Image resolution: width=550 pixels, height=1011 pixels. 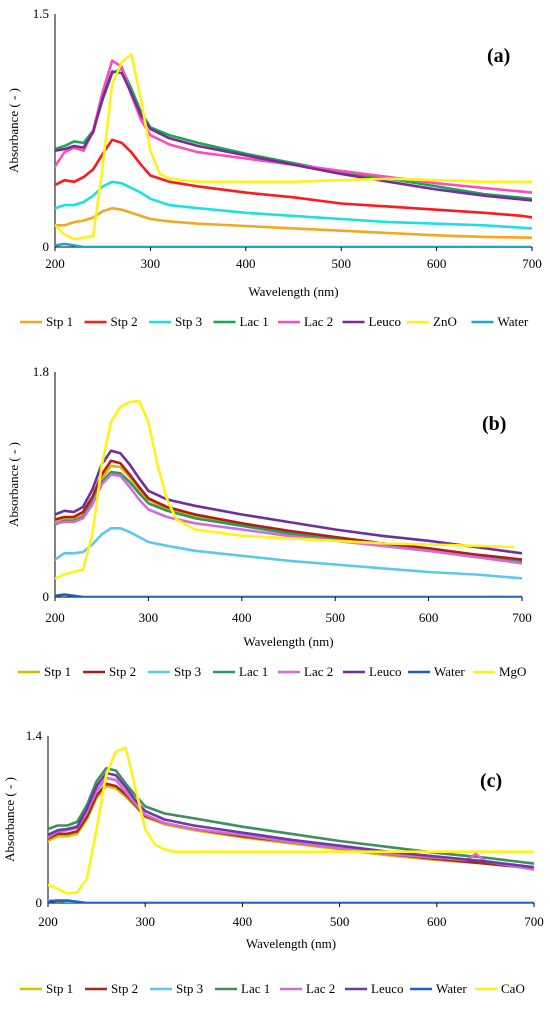 What do you see at coordinates (498, 56) in the screenshot?
I see `panel-label: (a)` at bounding box center [498, 56].